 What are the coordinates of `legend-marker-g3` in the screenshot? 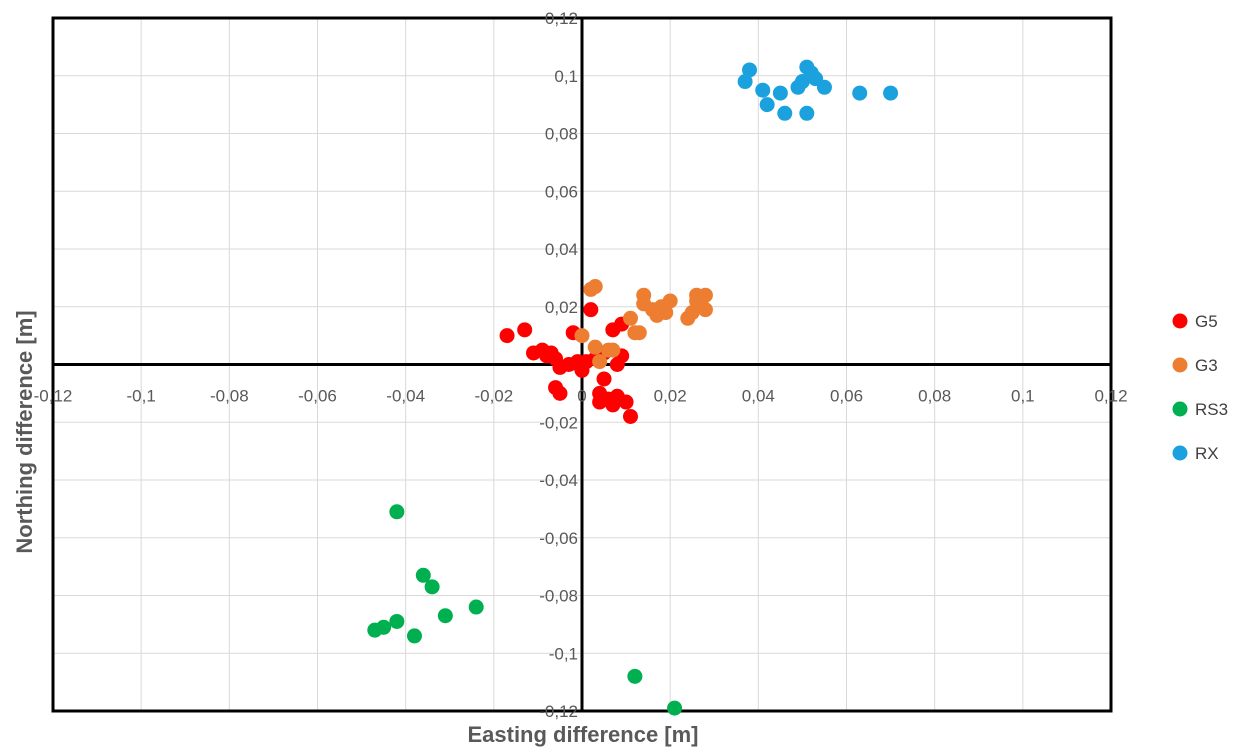 It's located at (1180, 365).